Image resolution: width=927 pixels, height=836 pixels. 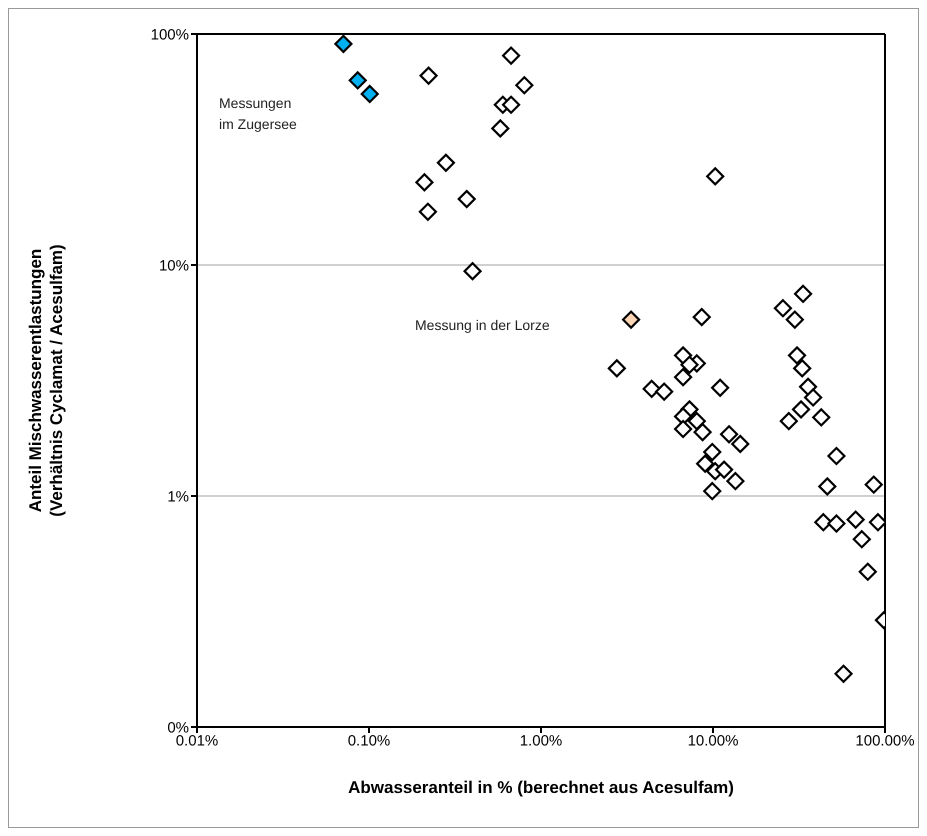 I want to click on annotation: Messung in der Lorze, so click(x=482, y=325).